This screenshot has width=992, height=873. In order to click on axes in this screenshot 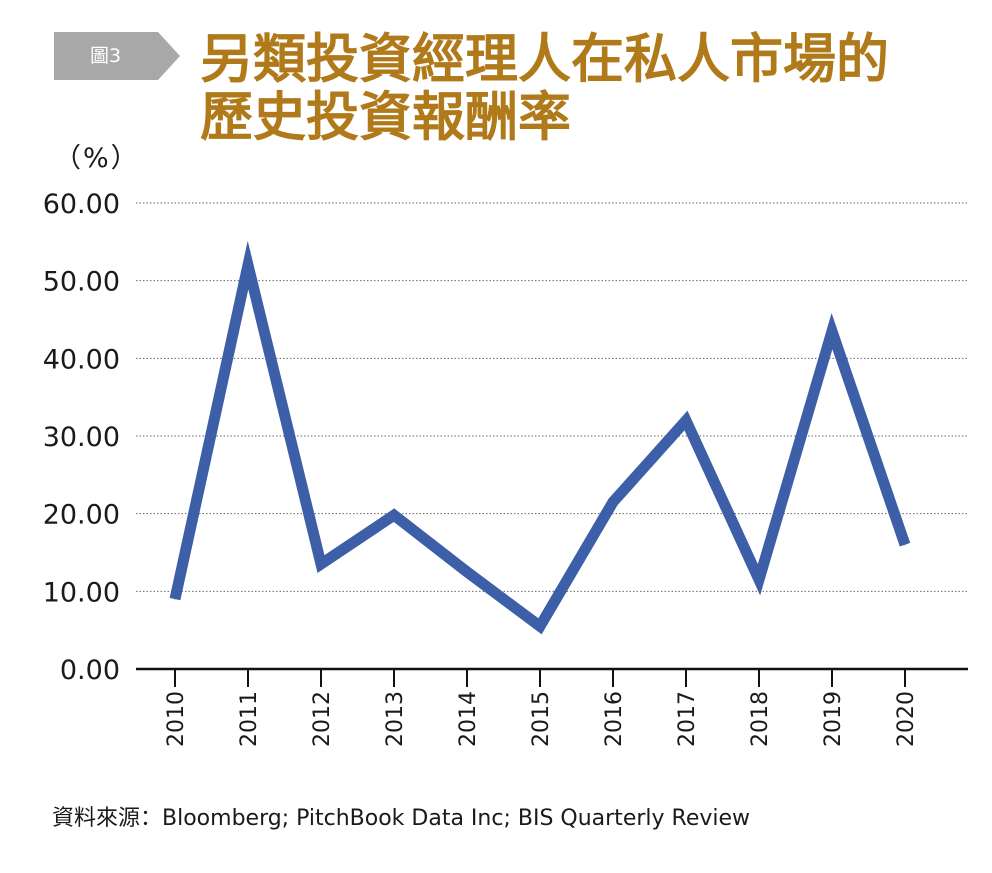, I will do `click(552, 677)`.